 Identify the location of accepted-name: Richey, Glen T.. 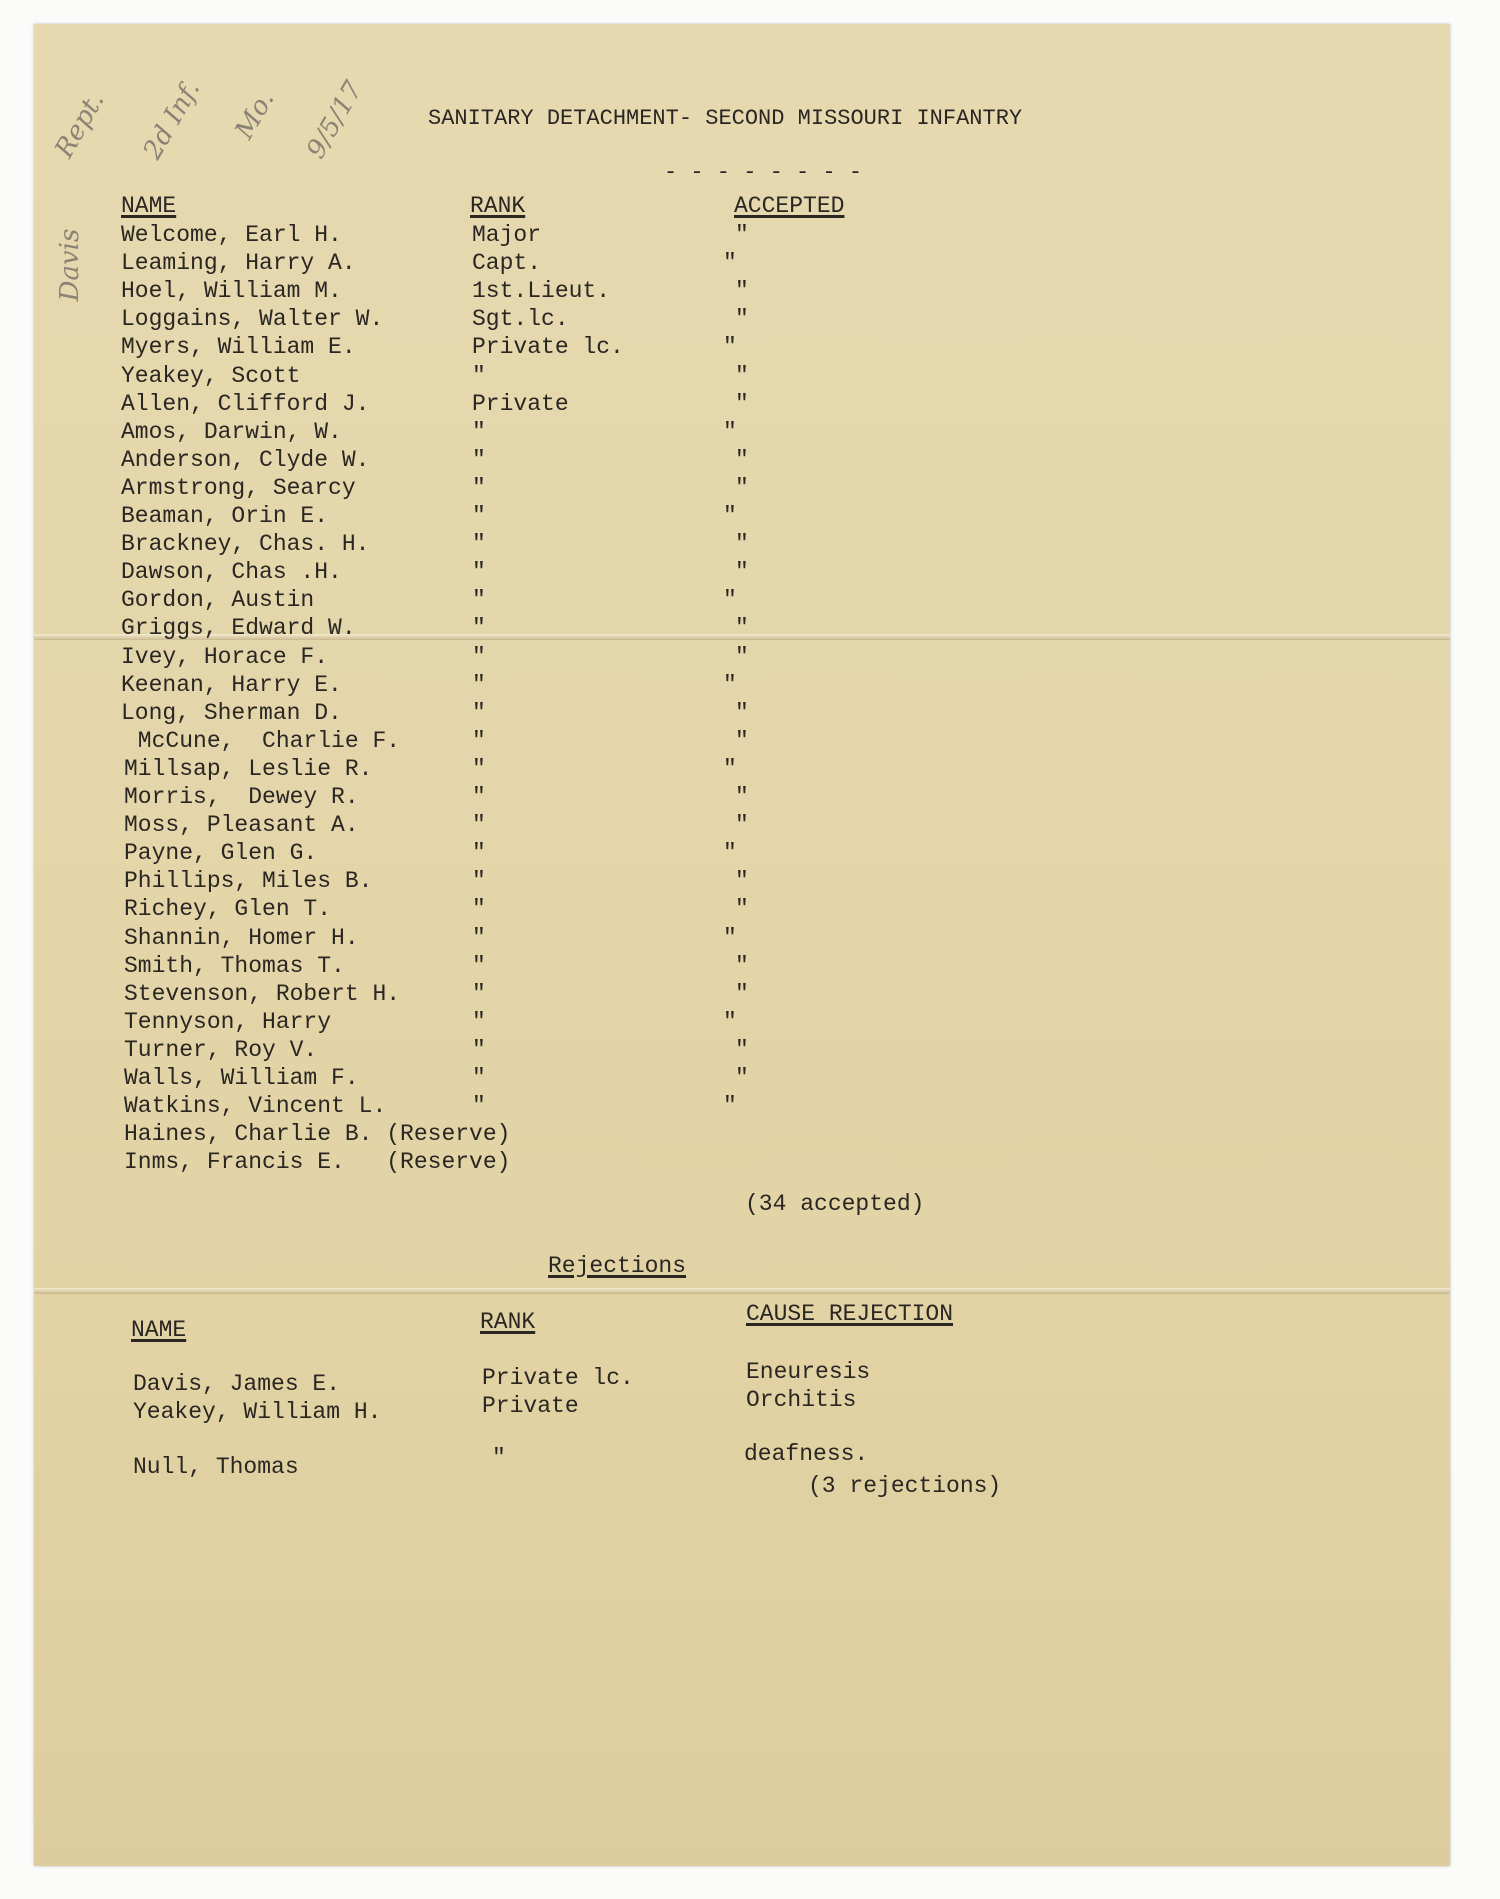
(228, 909).